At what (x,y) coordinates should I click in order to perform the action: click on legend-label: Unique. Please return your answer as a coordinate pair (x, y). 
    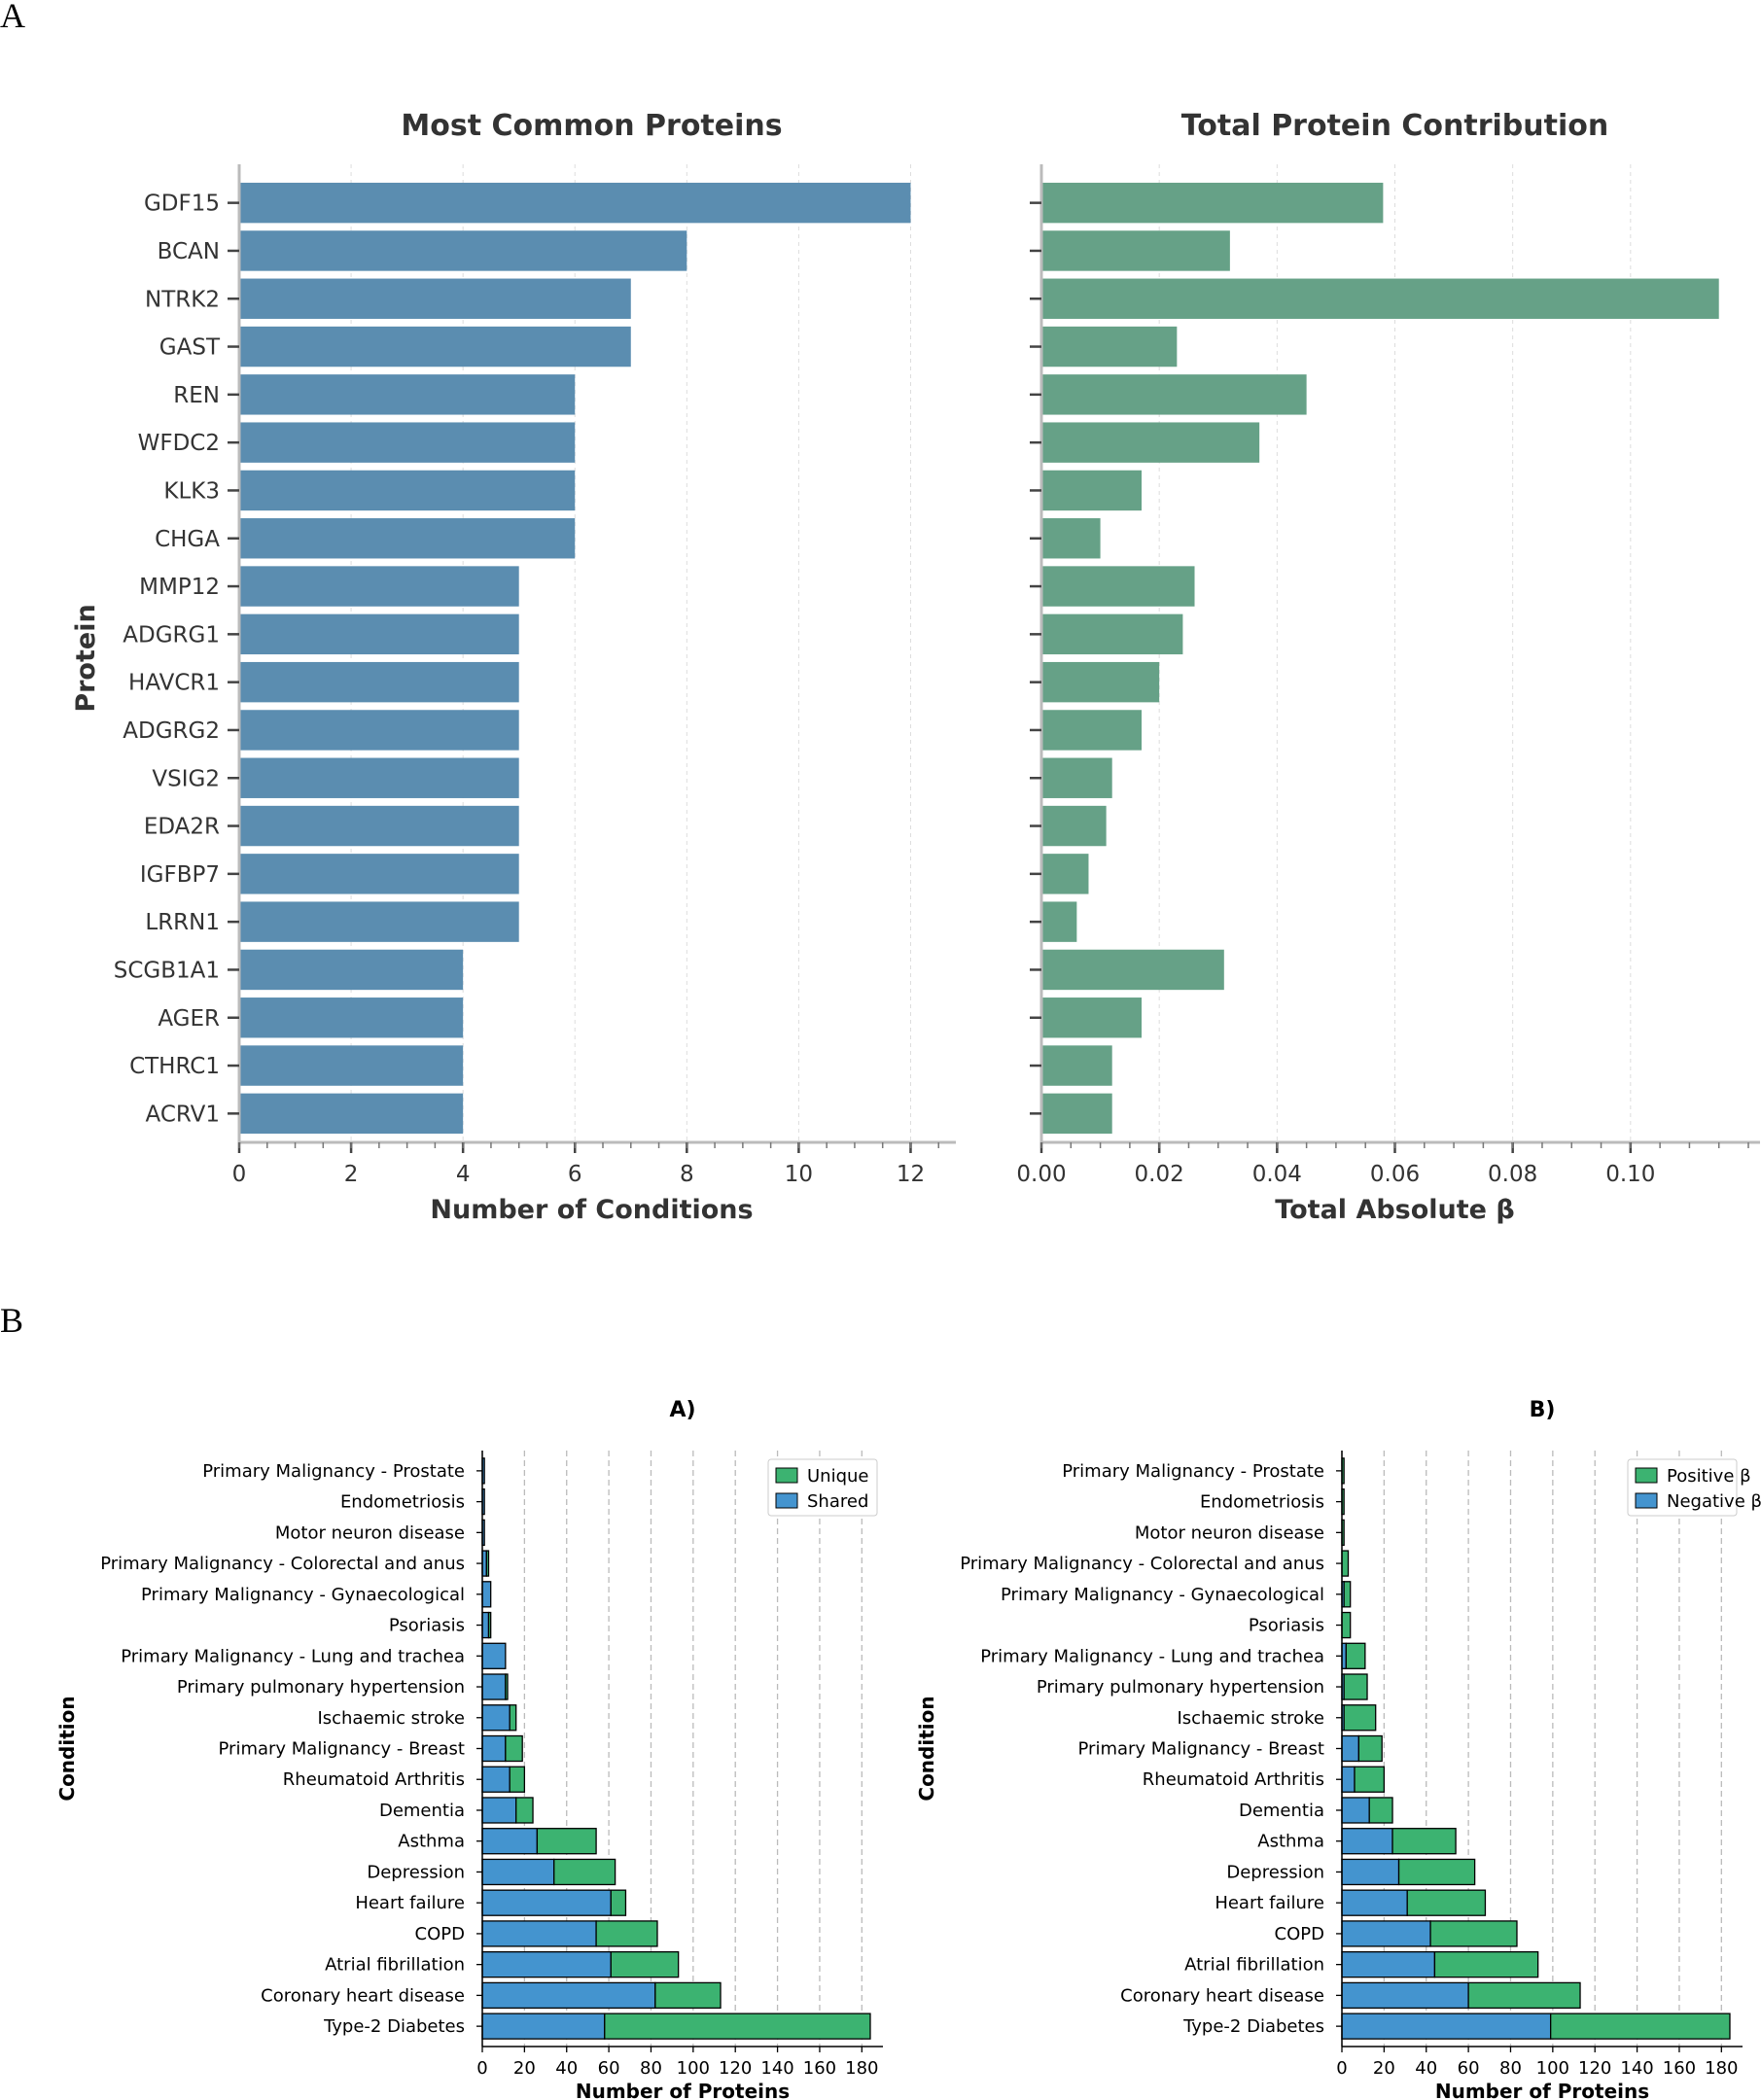
    Looking at the image, I should click on (838, 1476).